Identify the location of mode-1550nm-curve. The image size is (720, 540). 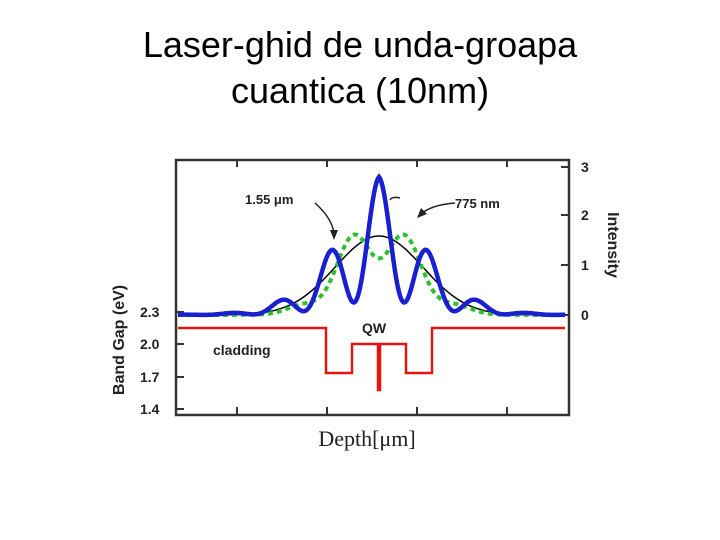
(371, 245).